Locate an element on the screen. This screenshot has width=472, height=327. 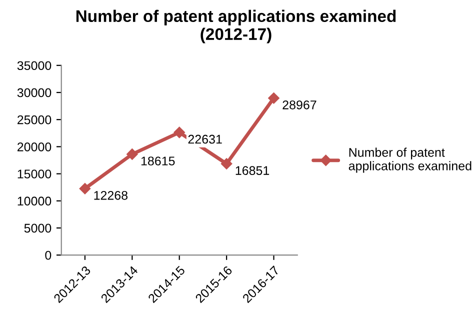
data-label: 28967 is located at coordinates (299, 105).